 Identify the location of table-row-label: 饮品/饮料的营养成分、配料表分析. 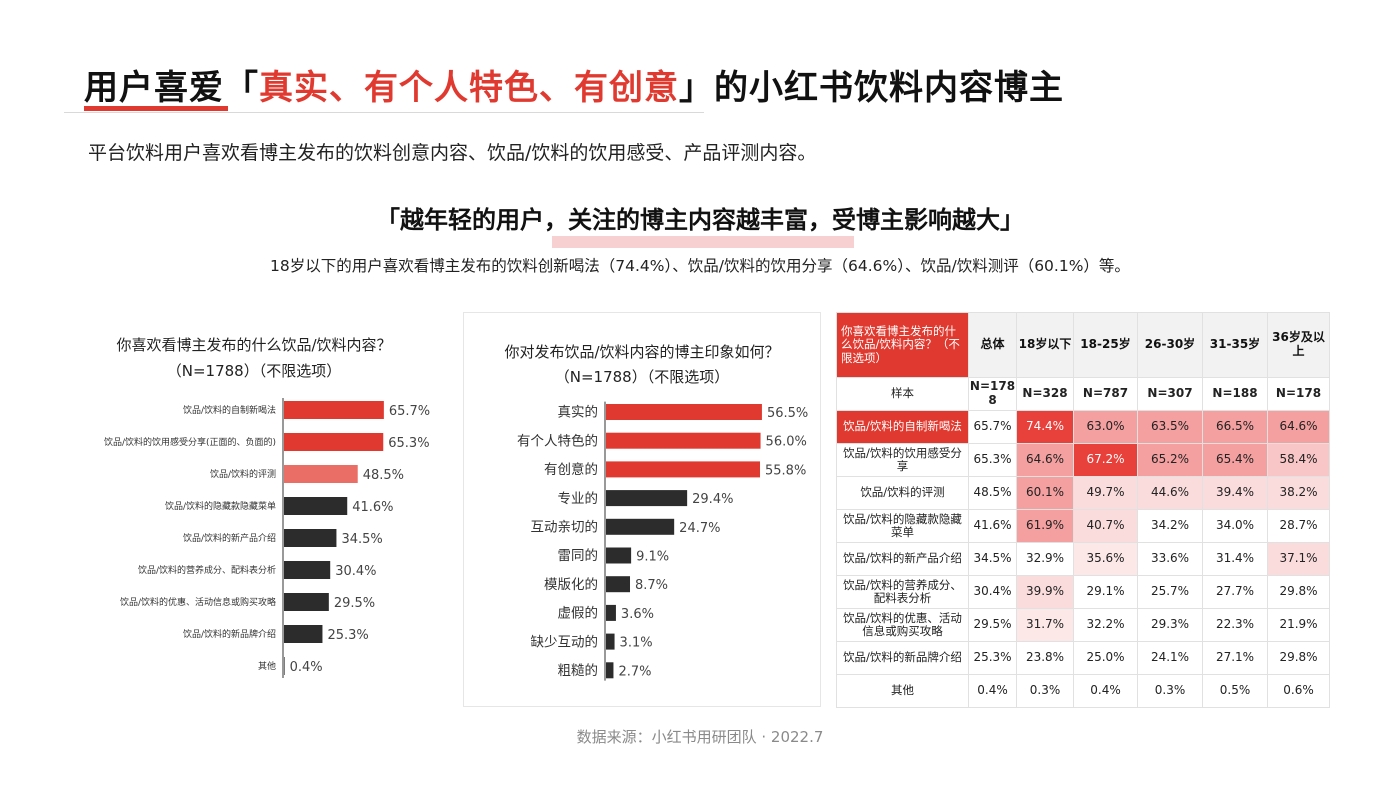
(902, 592).